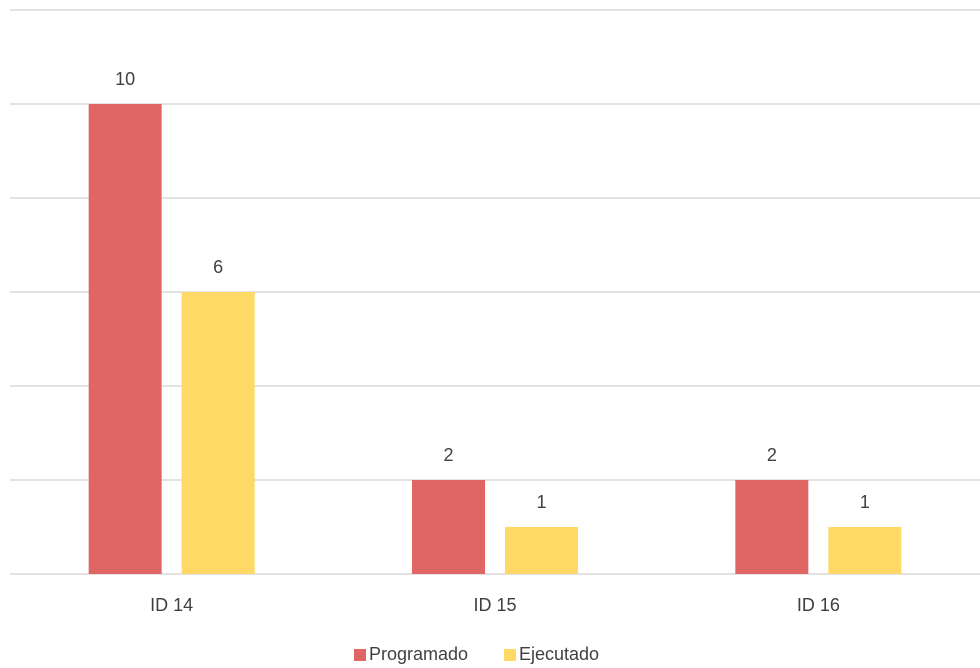  Describe the element at coordinates (559, 654) in the screenshot. I see `legend-label: Ejecutado` at that location.